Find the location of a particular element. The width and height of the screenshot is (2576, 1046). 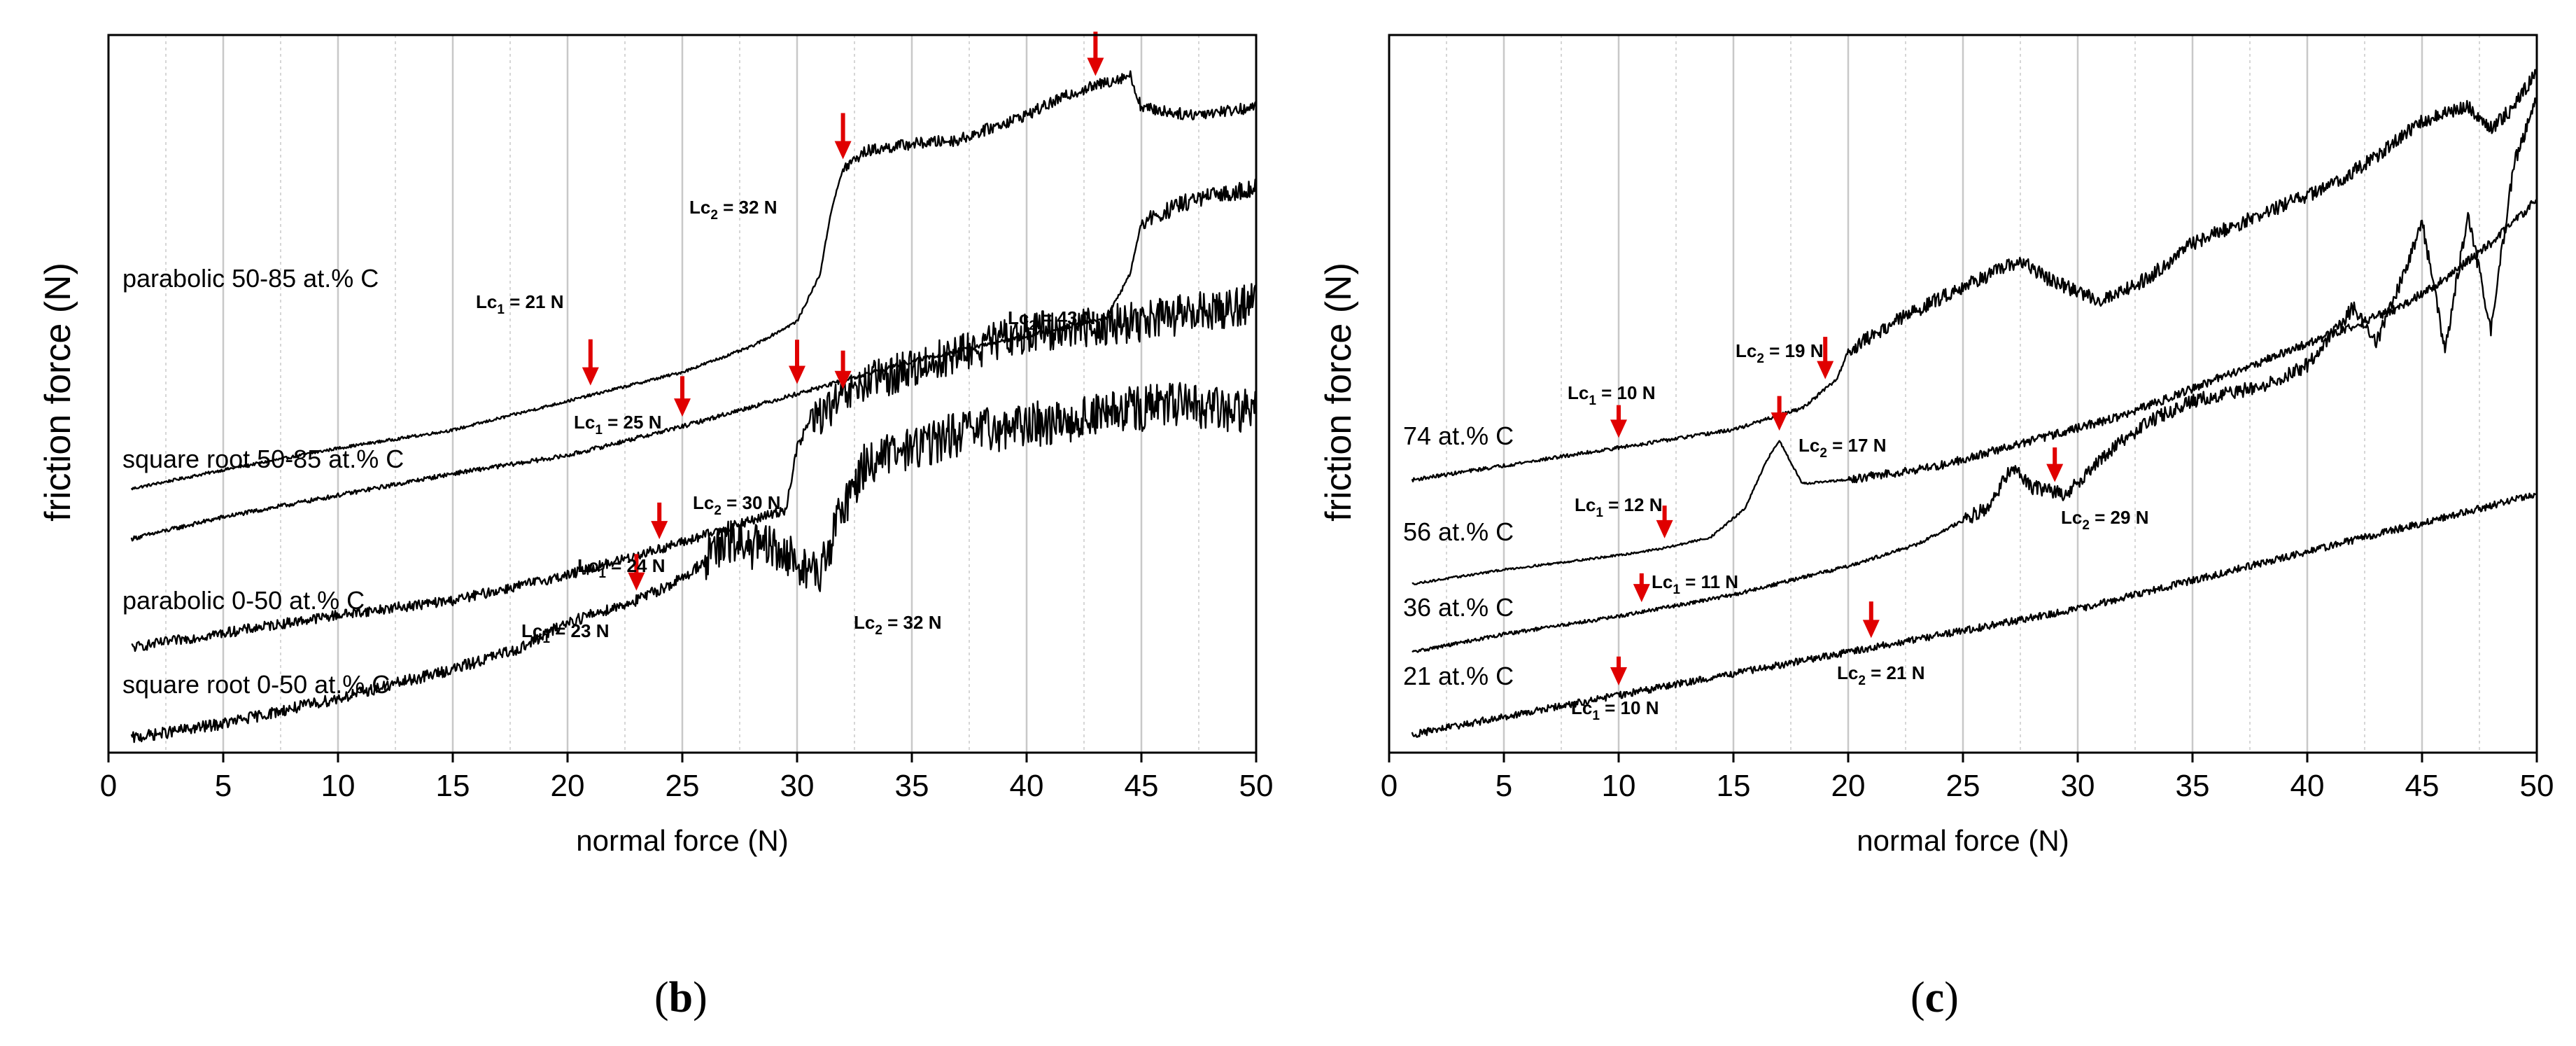

annotation-c-lc2-19: Lc2 = 19 N is located at coordinates (1779, 353).